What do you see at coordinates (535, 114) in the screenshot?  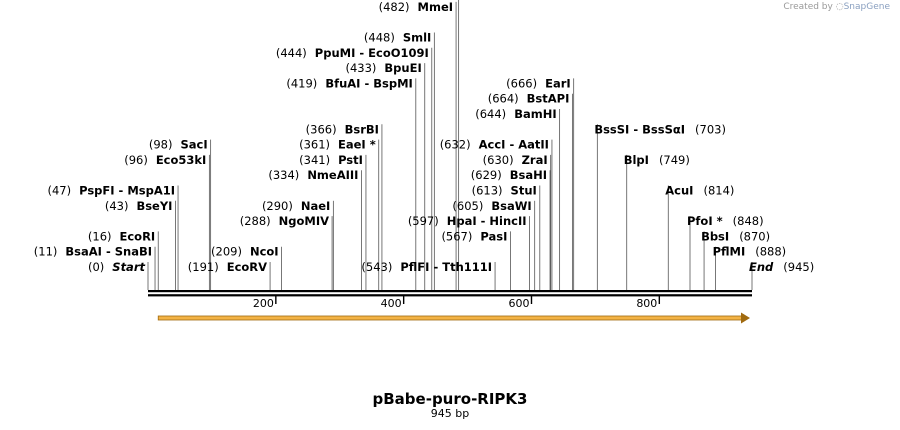 I see `enzyme-name: BamHI` at bounding box center [535, 114].